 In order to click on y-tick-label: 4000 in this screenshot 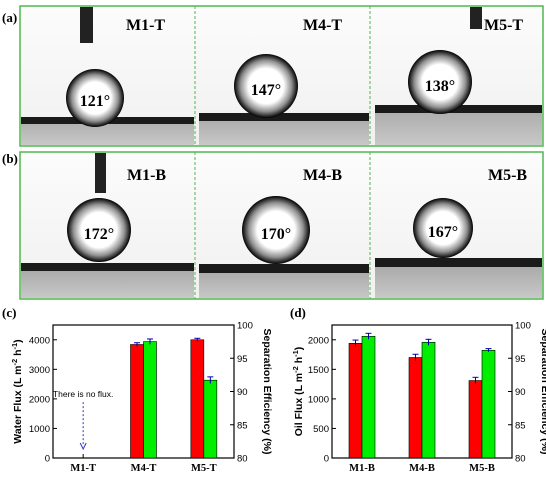, I will do `click(39, 340)`.